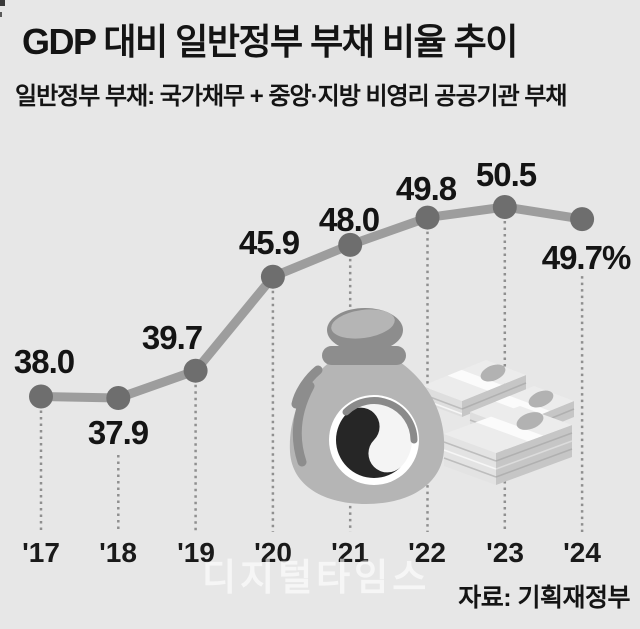  I want to click on value-label-22: 49.8, so click(426, 188).